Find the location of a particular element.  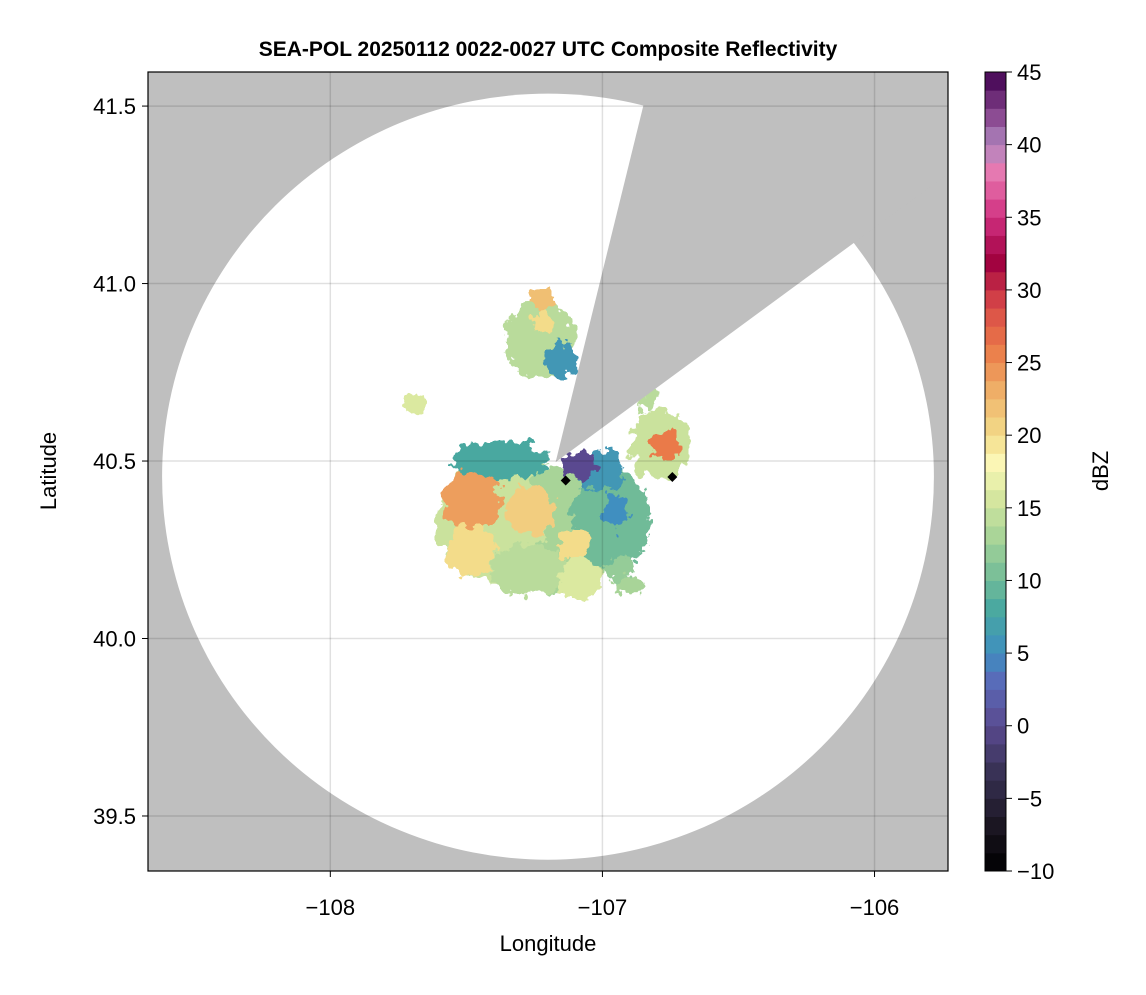

blocked-sector is located at coordinates (751, 267).